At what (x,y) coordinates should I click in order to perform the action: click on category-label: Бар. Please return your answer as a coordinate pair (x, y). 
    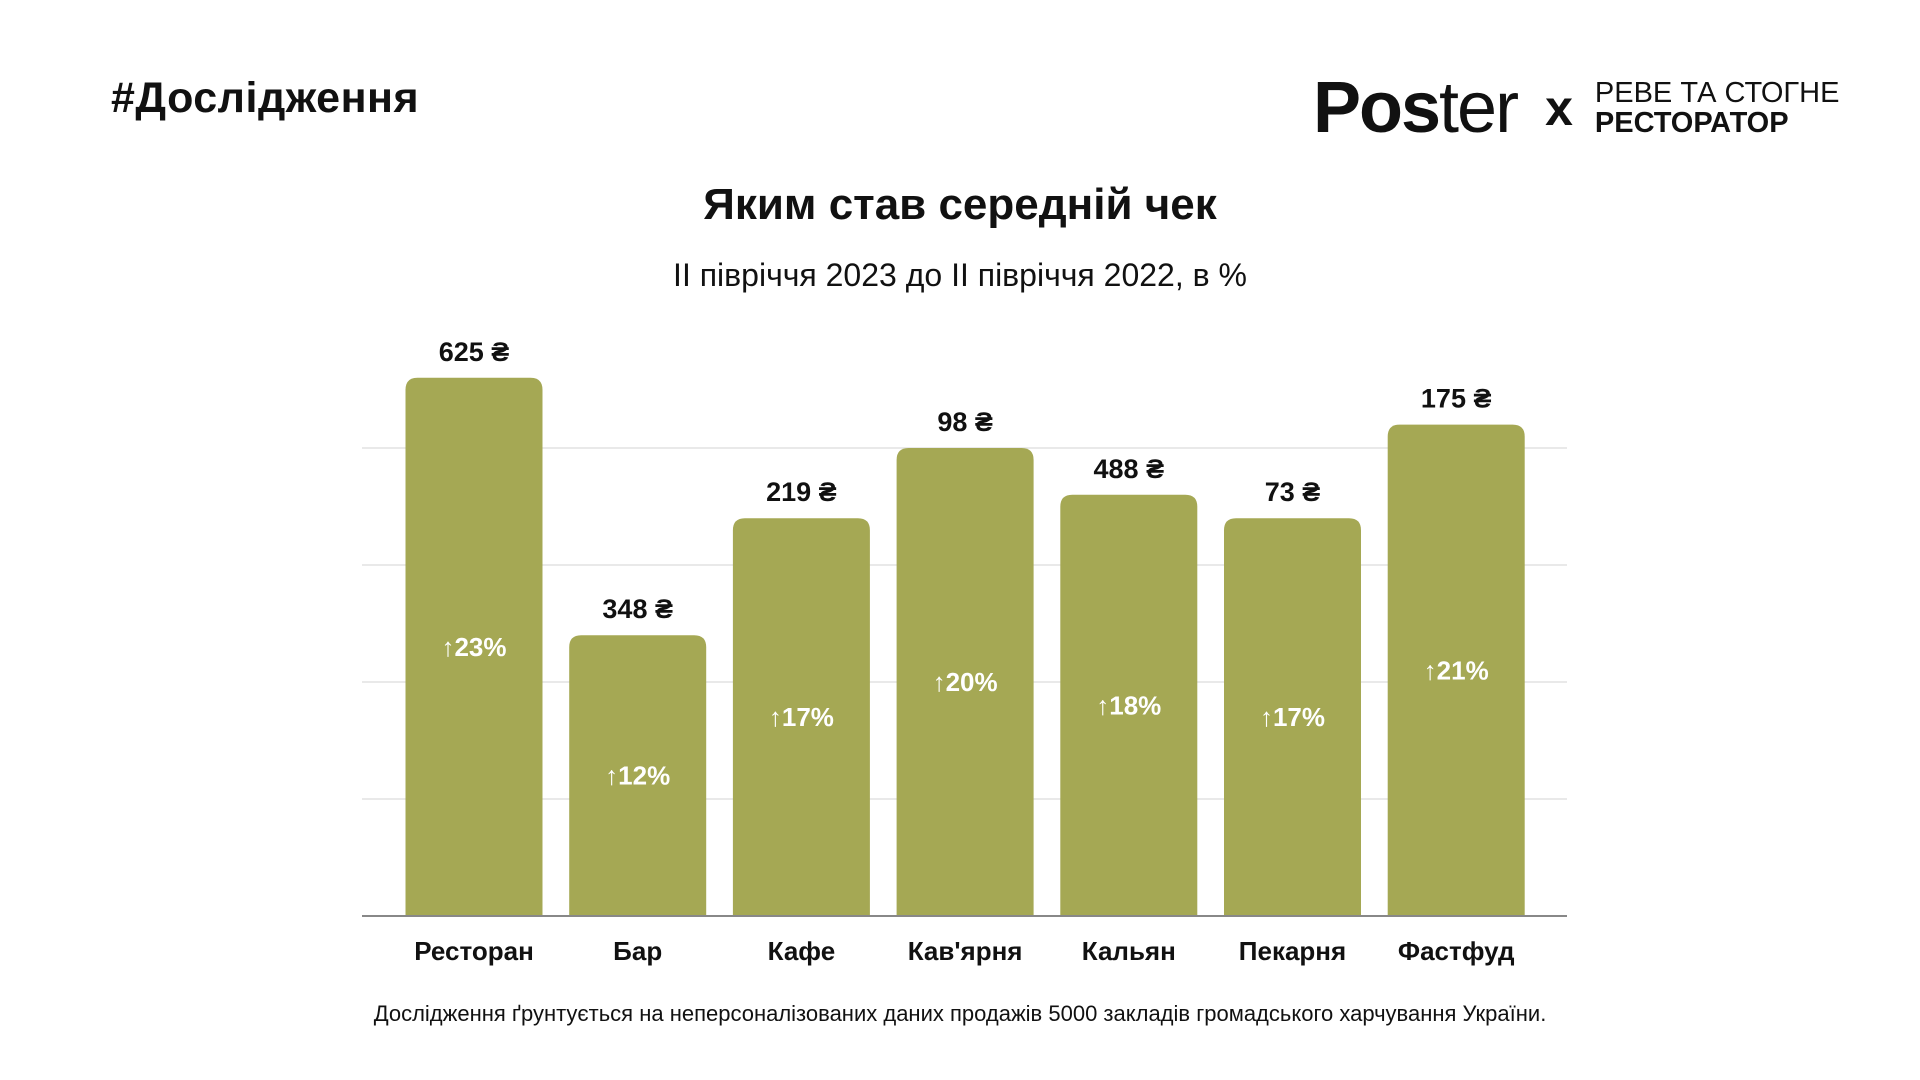
    Looking at the image, I should click on (637, 951).